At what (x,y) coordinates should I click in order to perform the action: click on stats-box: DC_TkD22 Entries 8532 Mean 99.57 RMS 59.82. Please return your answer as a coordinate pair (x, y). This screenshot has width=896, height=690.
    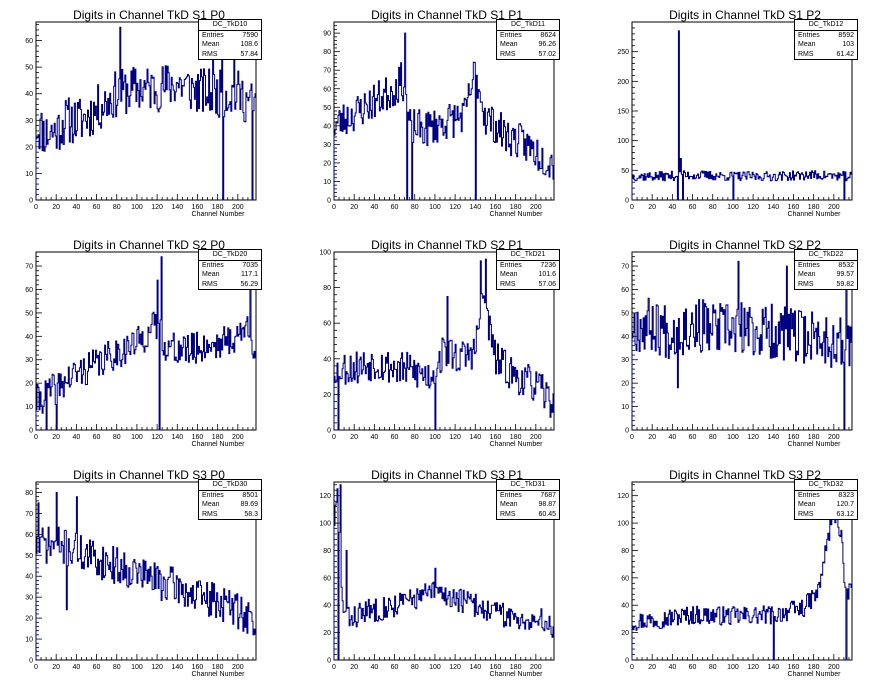
    Looking at the image, I should click on (826, 269).